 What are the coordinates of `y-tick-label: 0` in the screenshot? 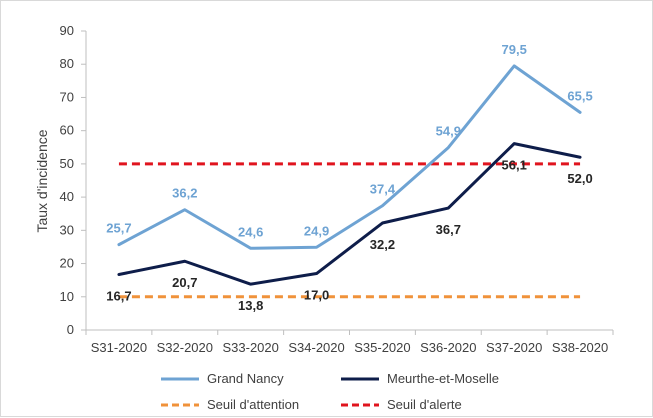 It's located at (70, 329).